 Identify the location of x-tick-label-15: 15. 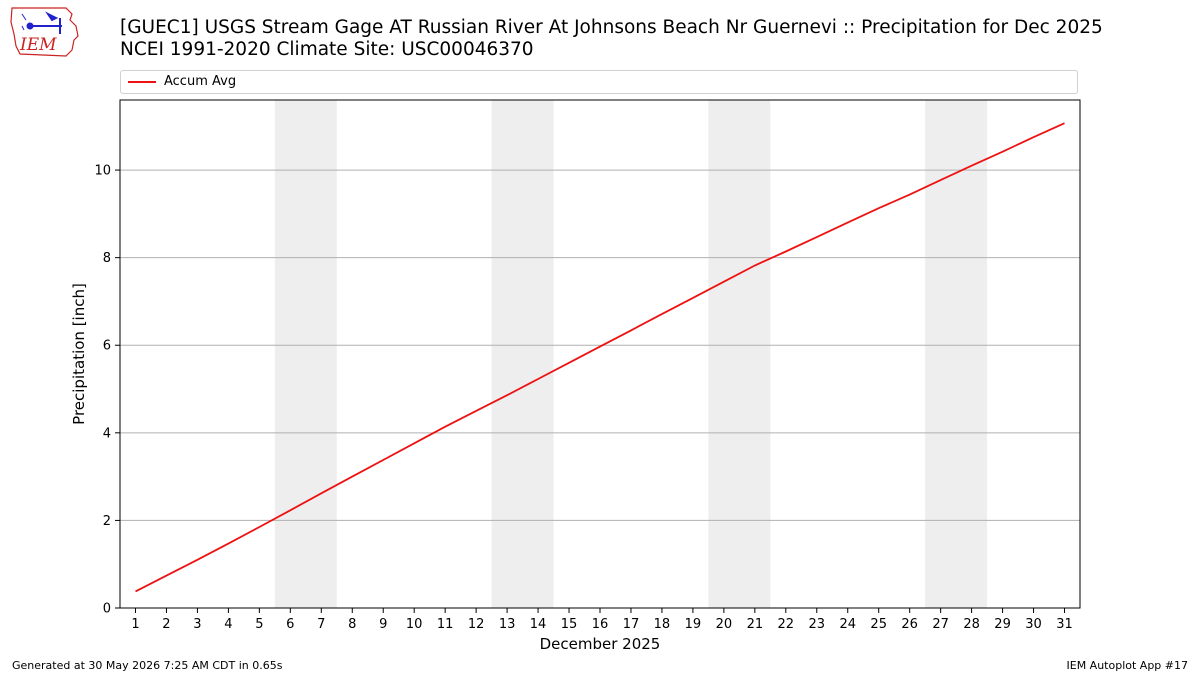
(569, 624).